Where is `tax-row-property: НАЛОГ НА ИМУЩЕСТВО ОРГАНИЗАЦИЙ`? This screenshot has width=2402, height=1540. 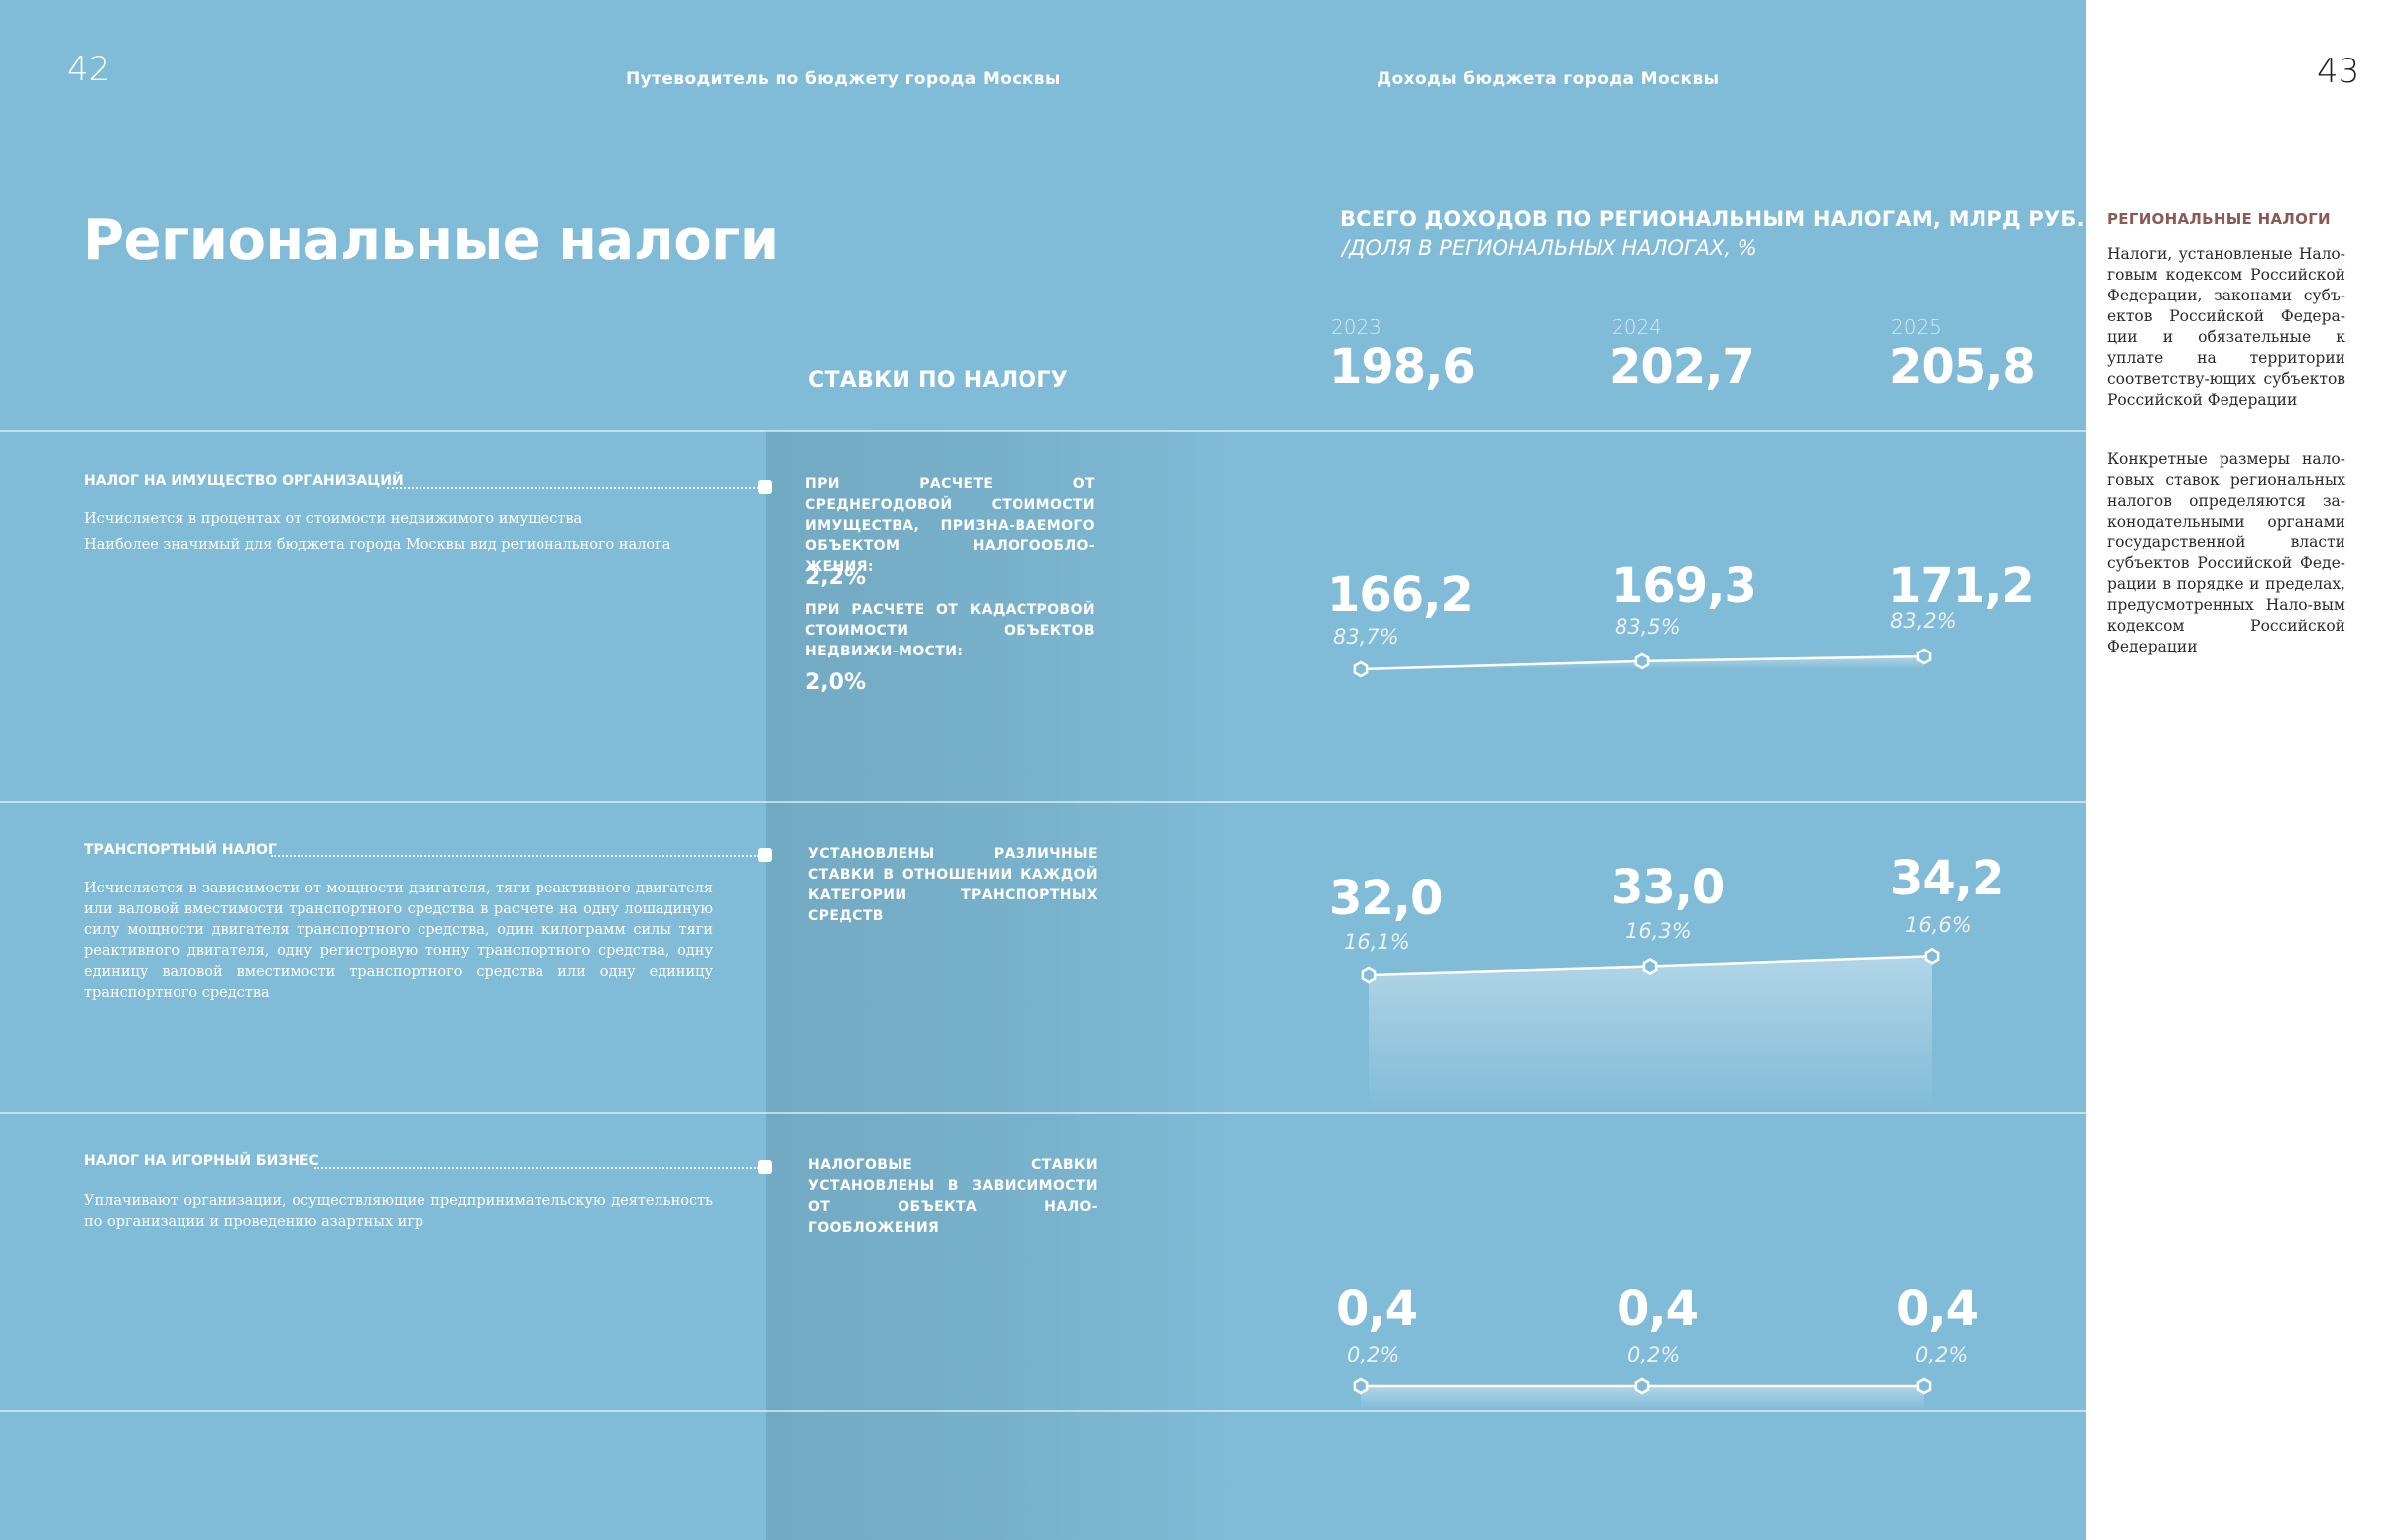
tax-row-property: НАЛОГ НА ИМУЩЕСТВО ОРГАНИЗАЦИЙ is located at coordinates (244, 479).